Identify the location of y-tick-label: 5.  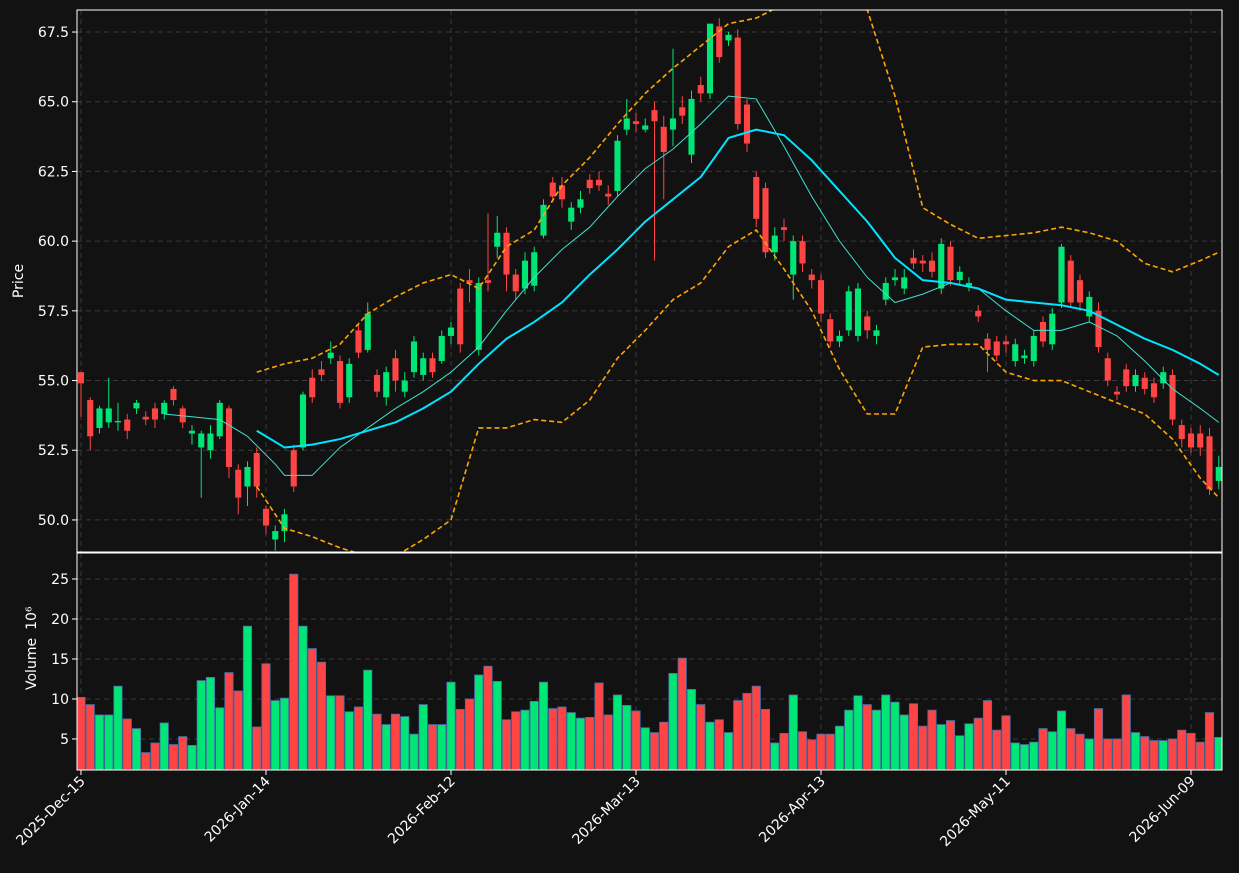
(64, 740).